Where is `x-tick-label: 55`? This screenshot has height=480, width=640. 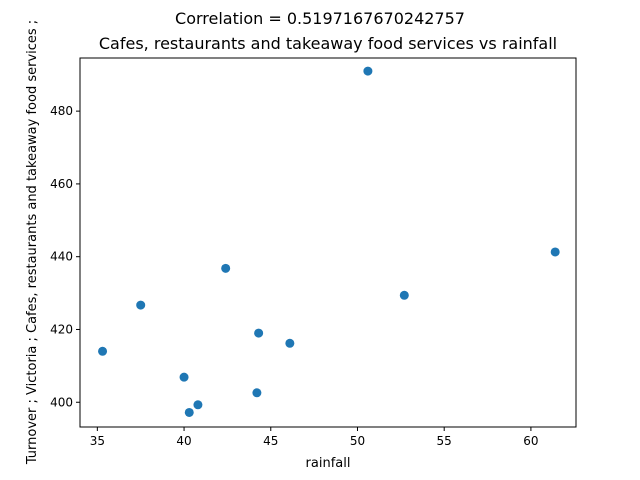
x-tick-label: 55 is located at coordinates (444, 441).